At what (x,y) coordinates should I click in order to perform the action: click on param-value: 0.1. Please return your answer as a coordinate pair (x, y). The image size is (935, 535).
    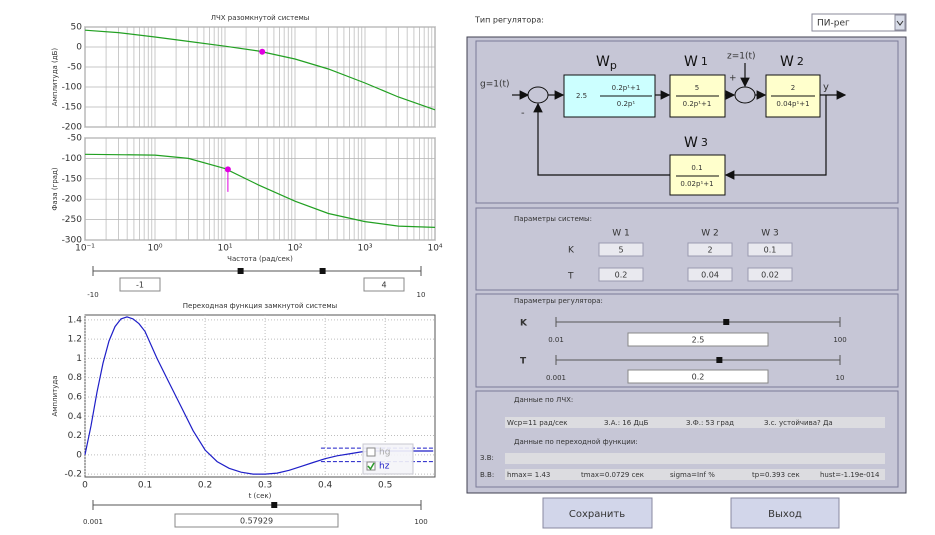
    Looking at the image, I should click on (770, 250).